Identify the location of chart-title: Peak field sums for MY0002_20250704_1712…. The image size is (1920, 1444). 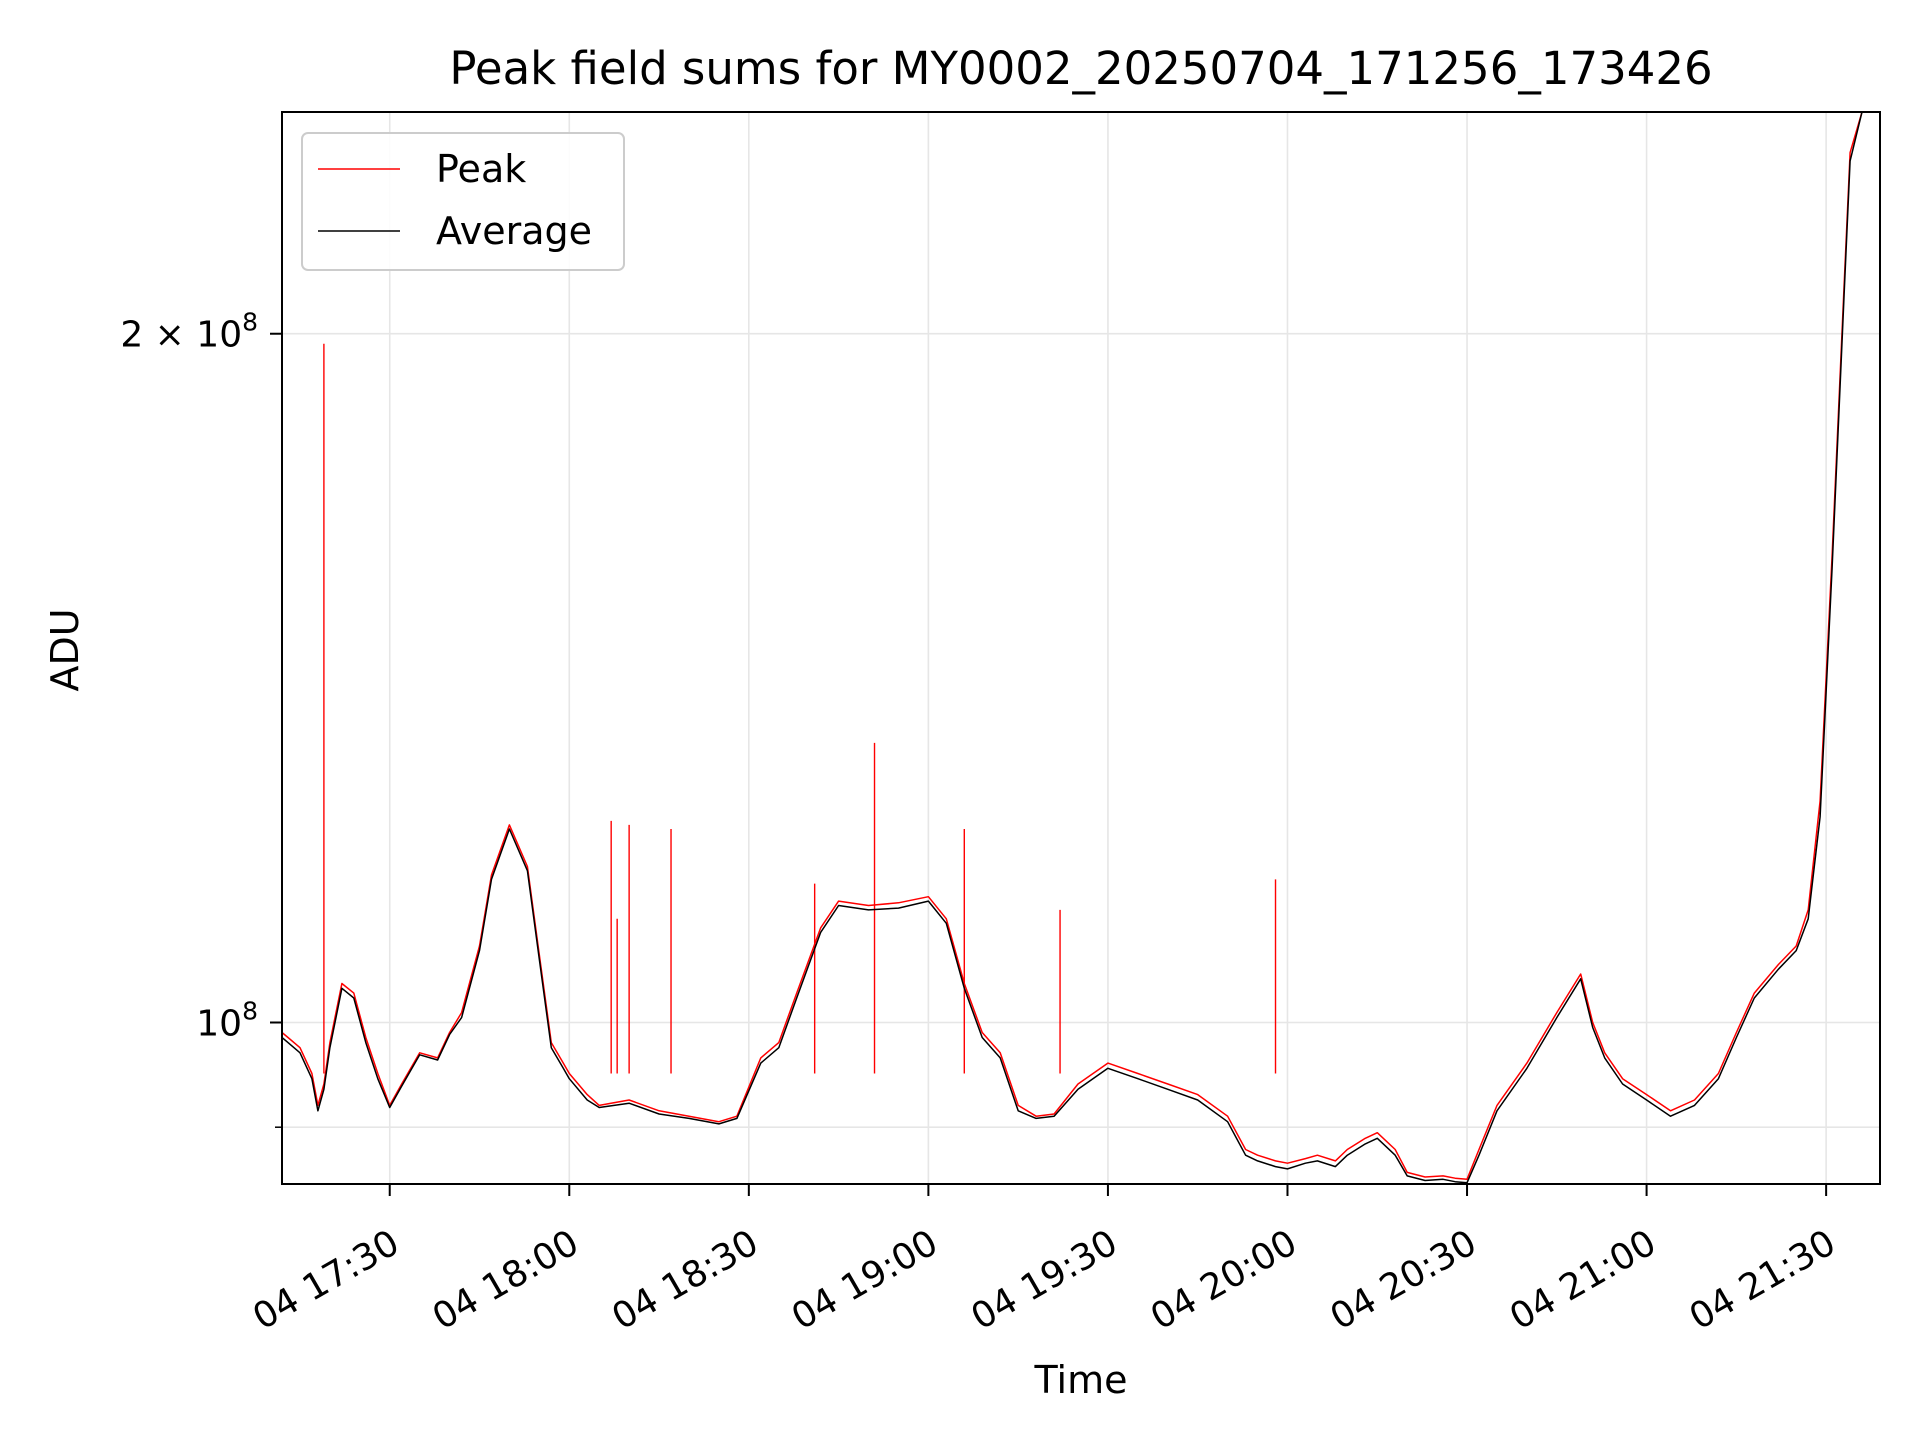
(1080, 68).